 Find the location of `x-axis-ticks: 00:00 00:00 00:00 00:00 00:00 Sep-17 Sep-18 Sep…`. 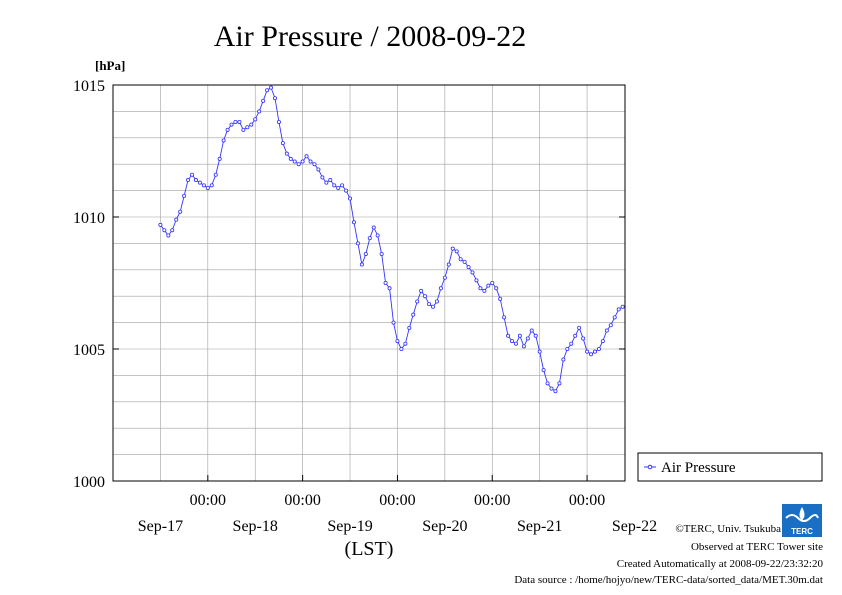

x-axis-ticks: 00:00 00:00 00:00 00:00 00:00 Sep-17 Sep-18 Sep… is located at coordinates (397, 505).